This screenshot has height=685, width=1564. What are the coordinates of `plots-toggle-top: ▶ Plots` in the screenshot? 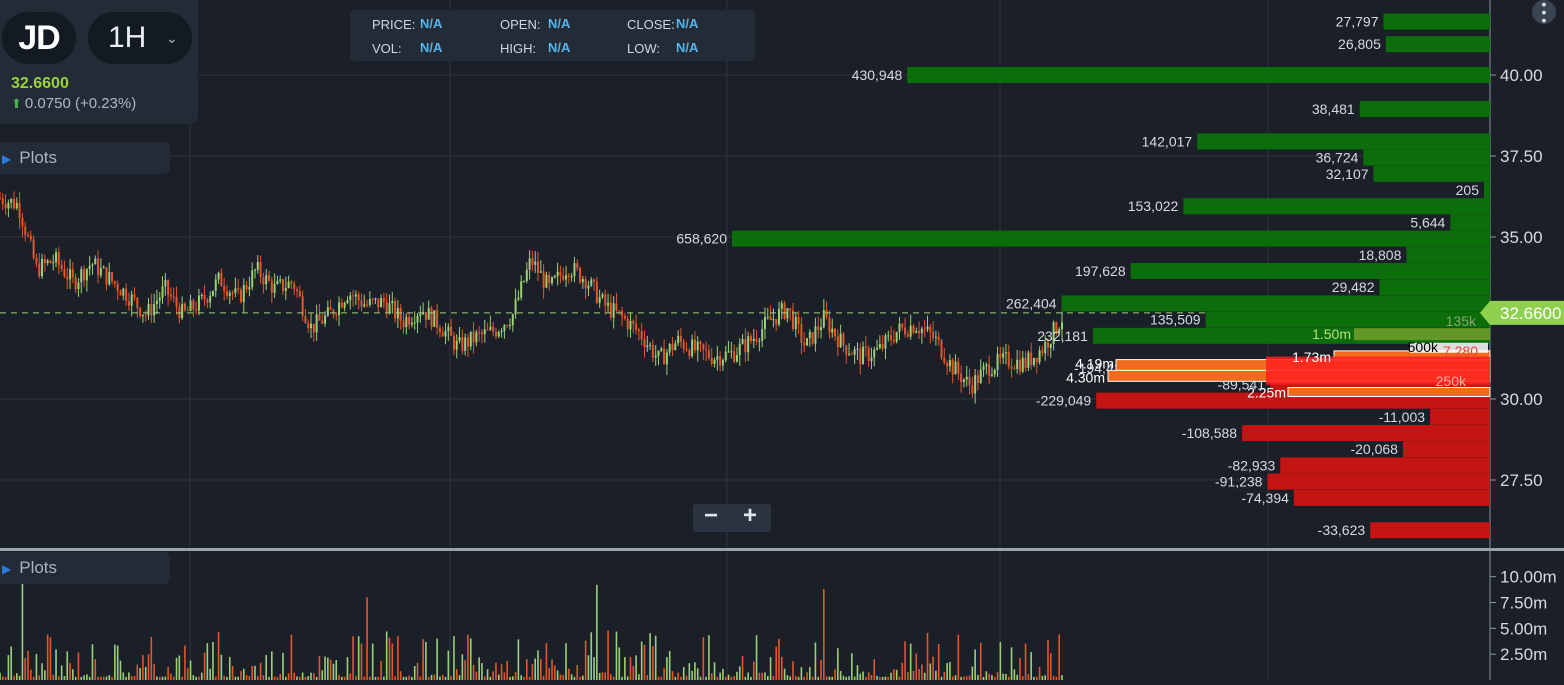 It's located at (85, 158).